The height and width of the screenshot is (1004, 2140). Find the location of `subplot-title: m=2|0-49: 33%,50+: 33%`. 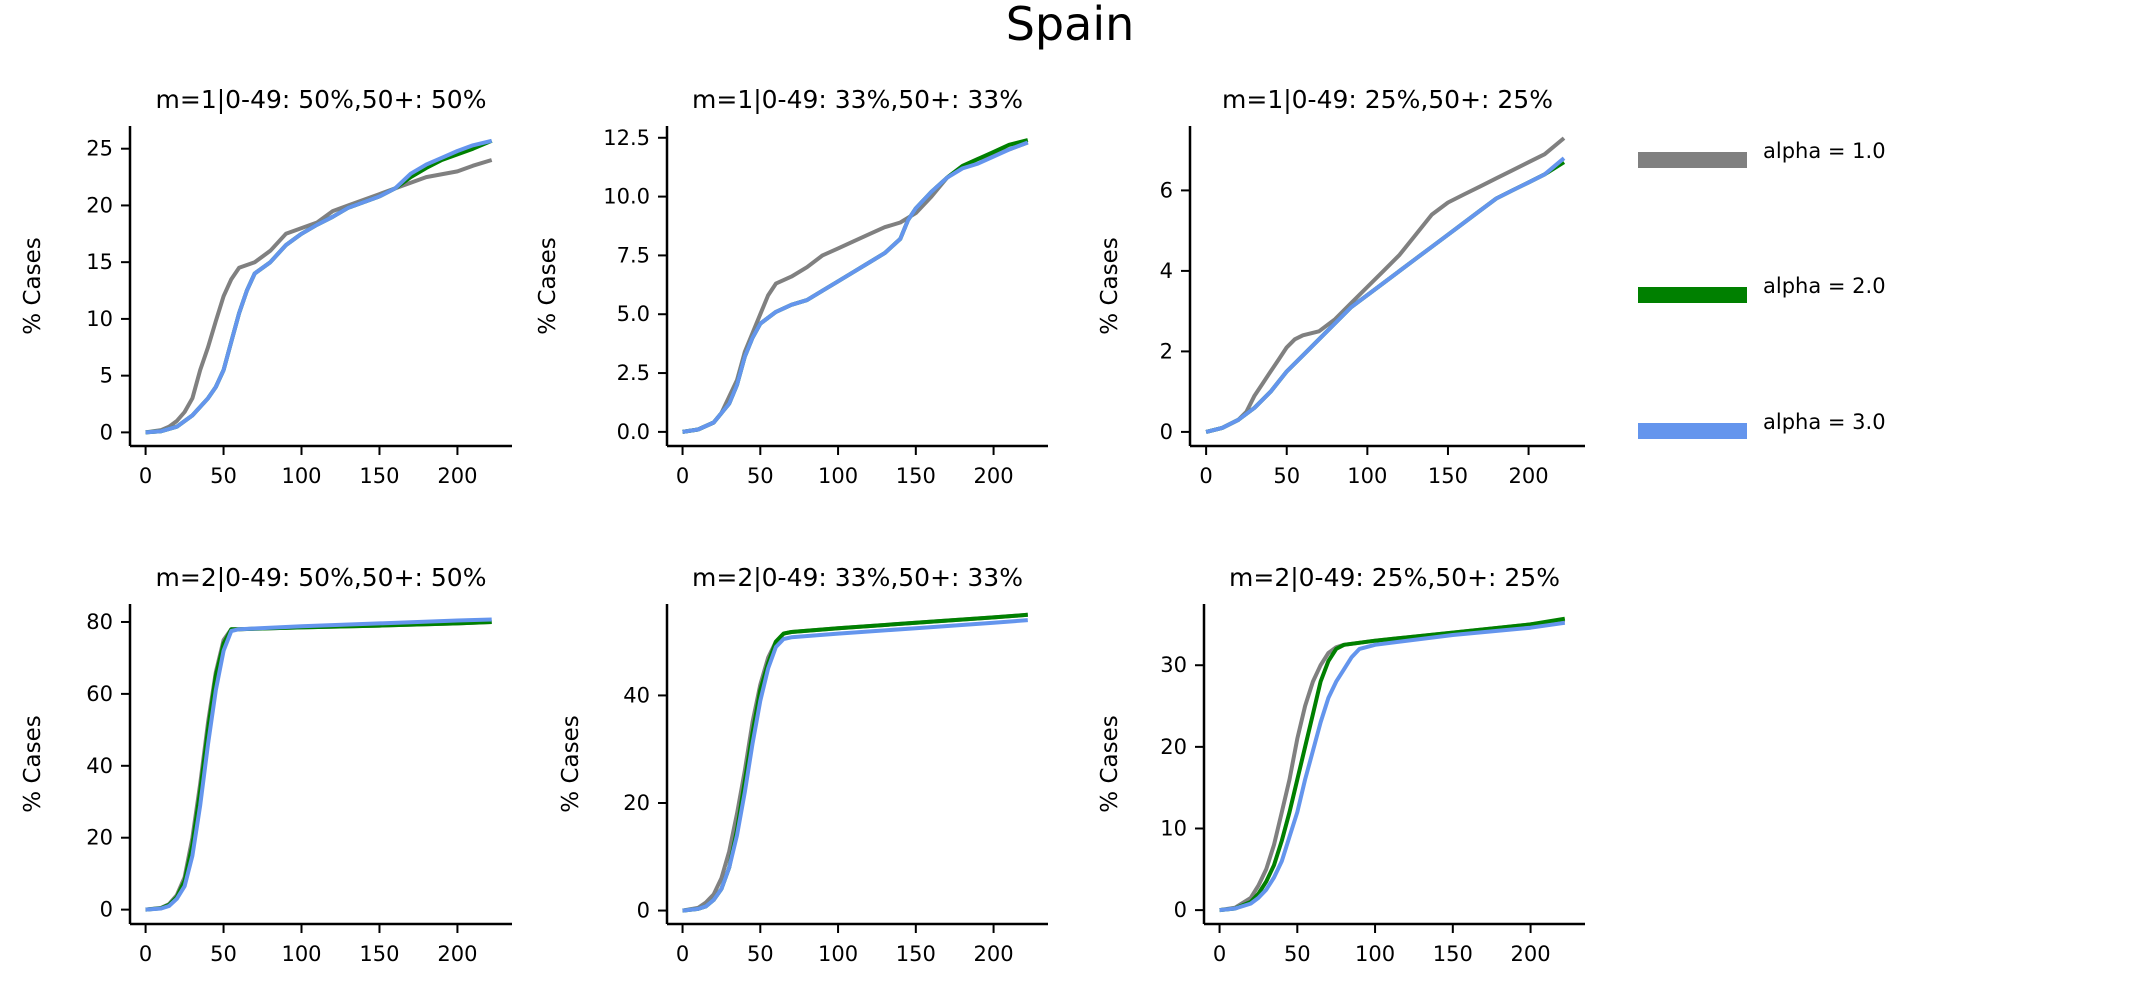

subplot-title: m=2|0-49: 33%,50+: 33% is located at coordinates (857, 577).